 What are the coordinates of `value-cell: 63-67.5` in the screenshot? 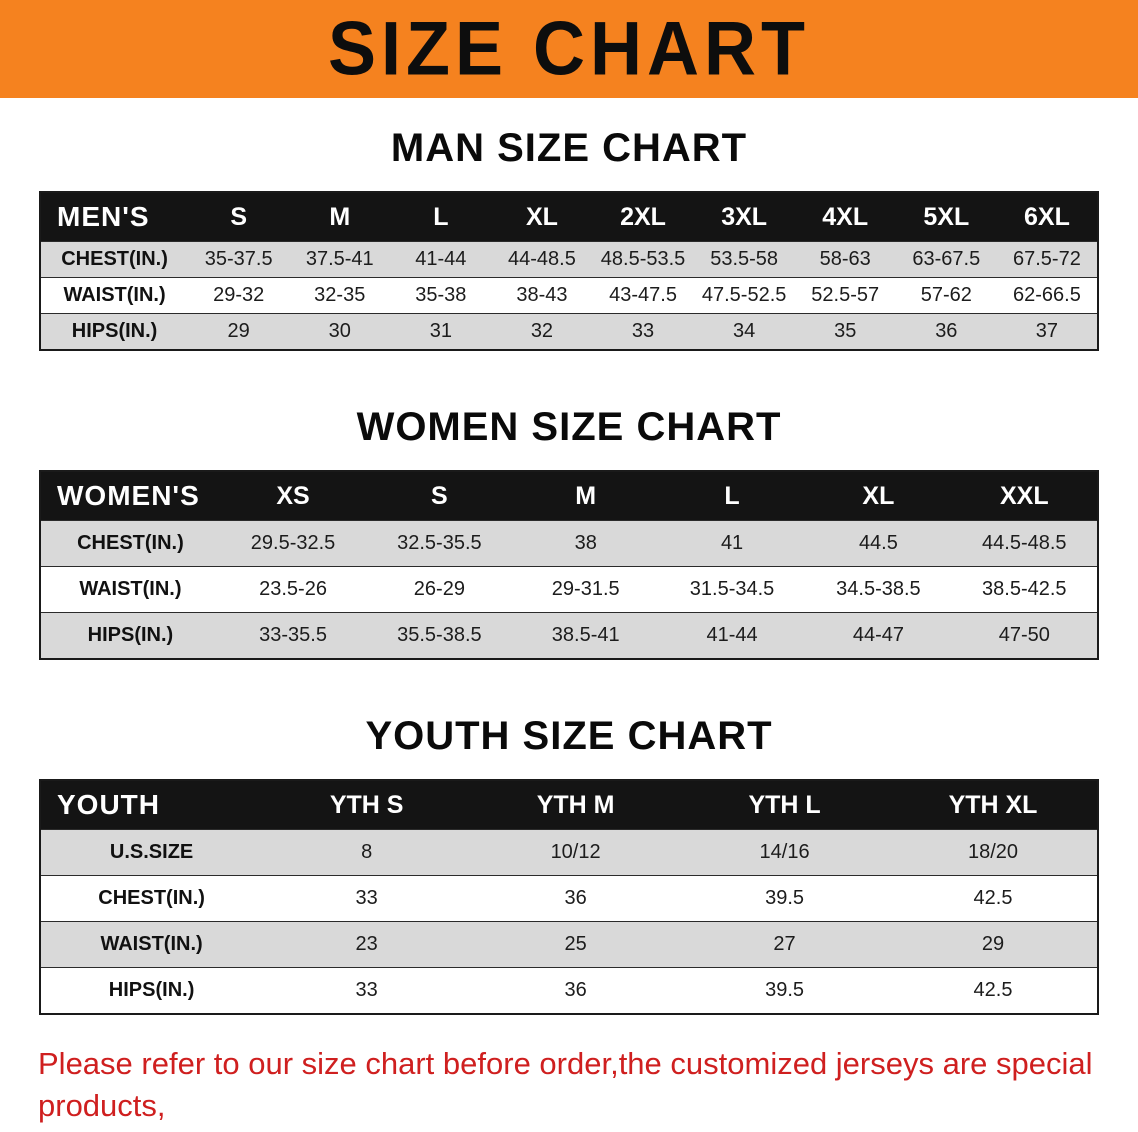 It's located at (946, 259).